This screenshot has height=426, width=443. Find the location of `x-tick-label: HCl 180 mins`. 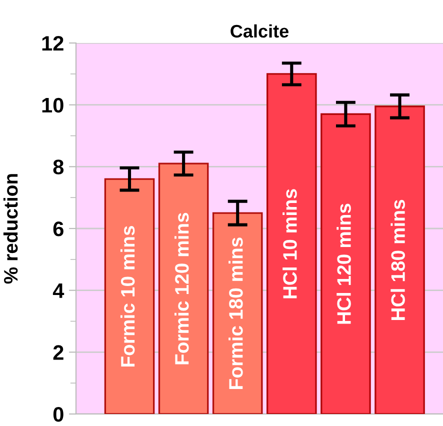

x-tick-label: HCl 180 mins is located at coordinates (397, 260).